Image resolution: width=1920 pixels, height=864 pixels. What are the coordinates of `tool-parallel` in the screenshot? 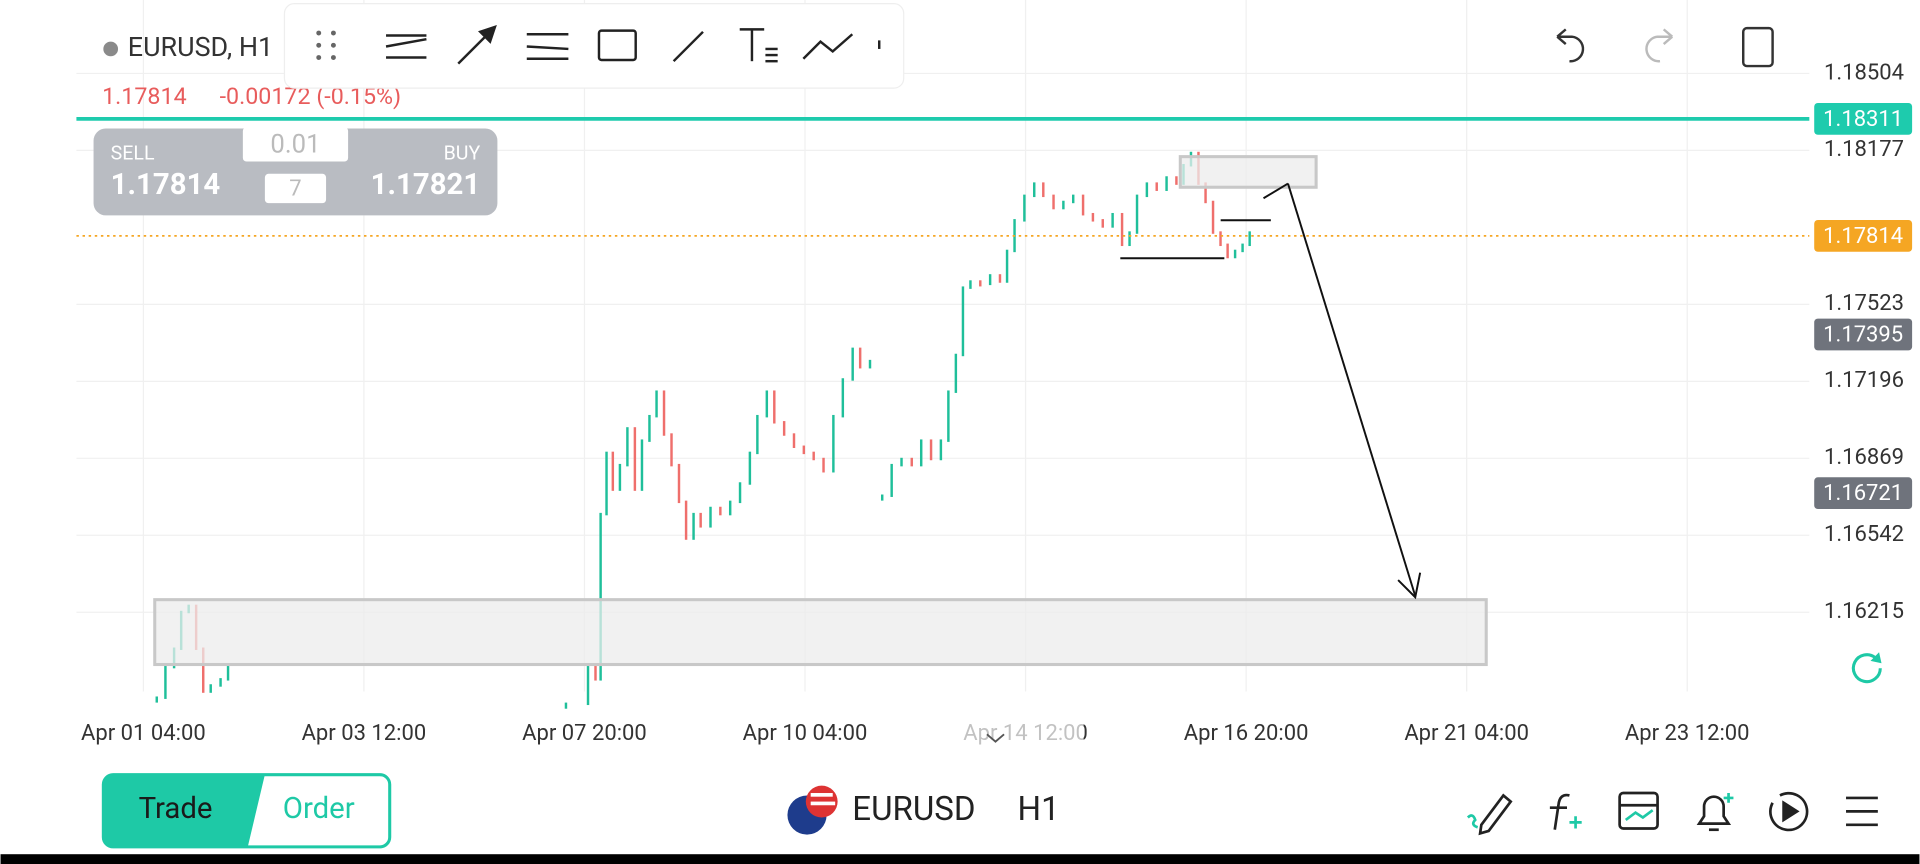 It's located at (406, 46).